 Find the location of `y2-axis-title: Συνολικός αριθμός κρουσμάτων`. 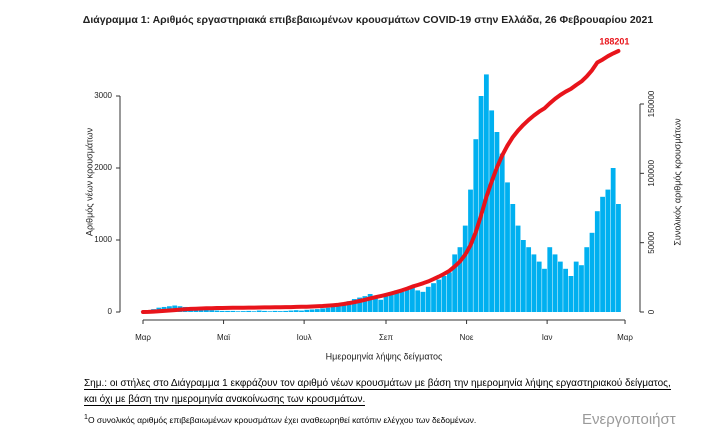

y2-axis-title: Συνολικός αριθμός κρουσμάτων is located at coordinates (677, 182).